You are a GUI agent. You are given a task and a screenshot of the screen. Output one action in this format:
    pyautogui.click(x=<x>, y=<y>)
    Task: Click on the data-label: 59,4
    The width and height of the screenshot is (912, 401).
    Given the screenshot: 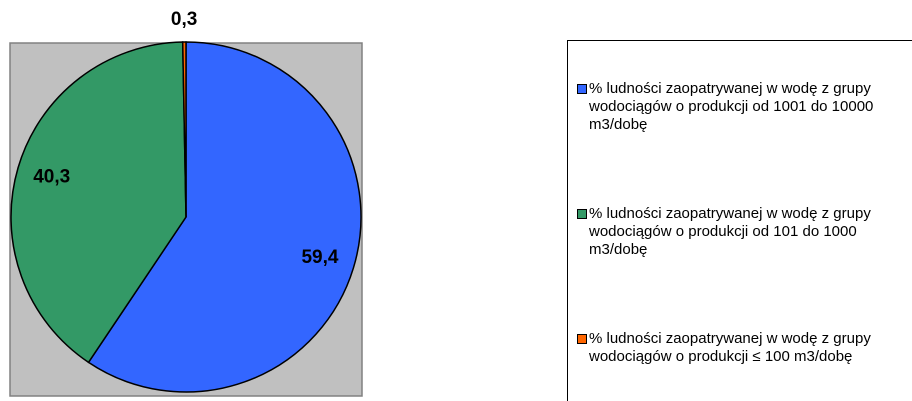 What is the action you would take?
    pyautogui.click(x=319, y=257)
    